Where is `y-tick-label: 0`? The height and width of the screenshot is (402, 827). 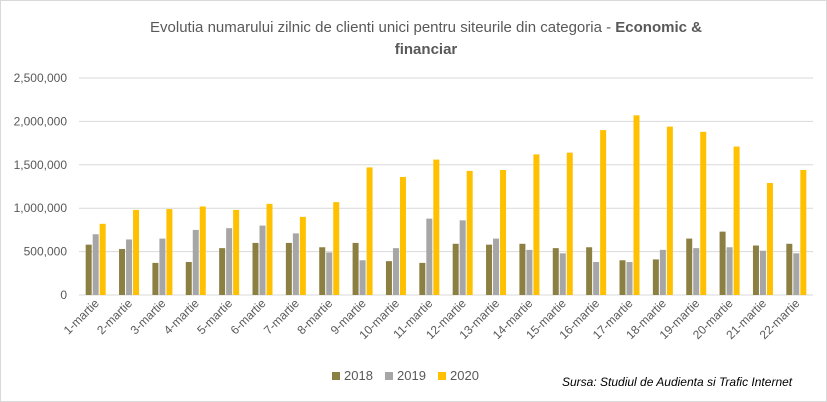
y-tick-label: 0 is located at coordinates (63, 295).